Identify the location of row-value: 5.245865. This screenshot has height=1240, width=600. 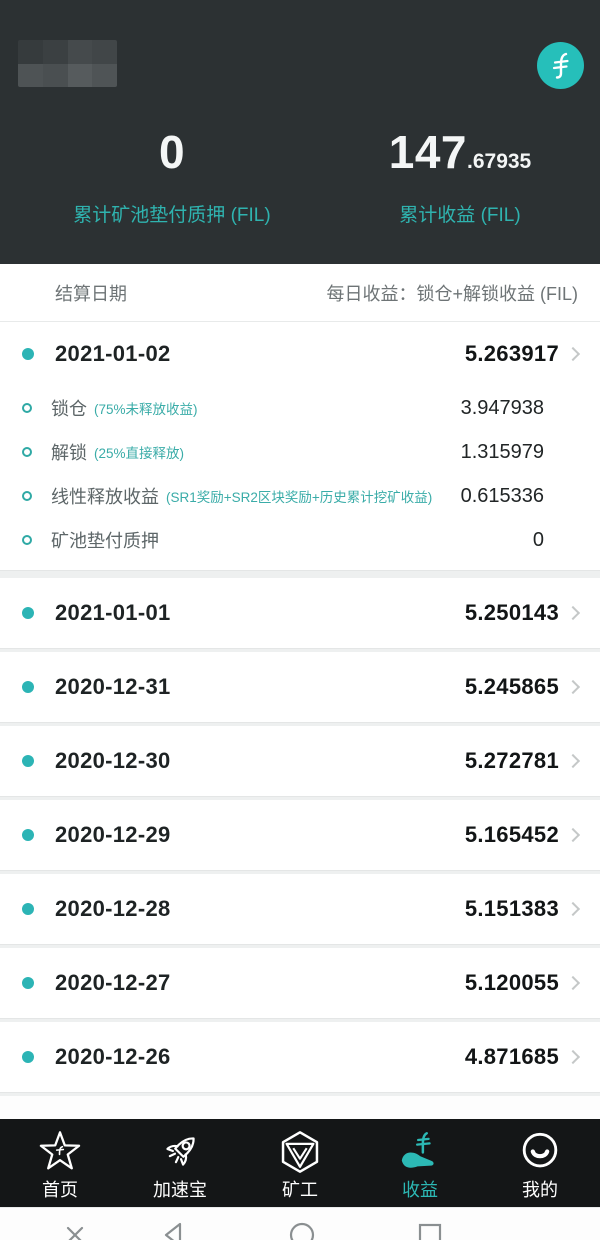
(511, 686).